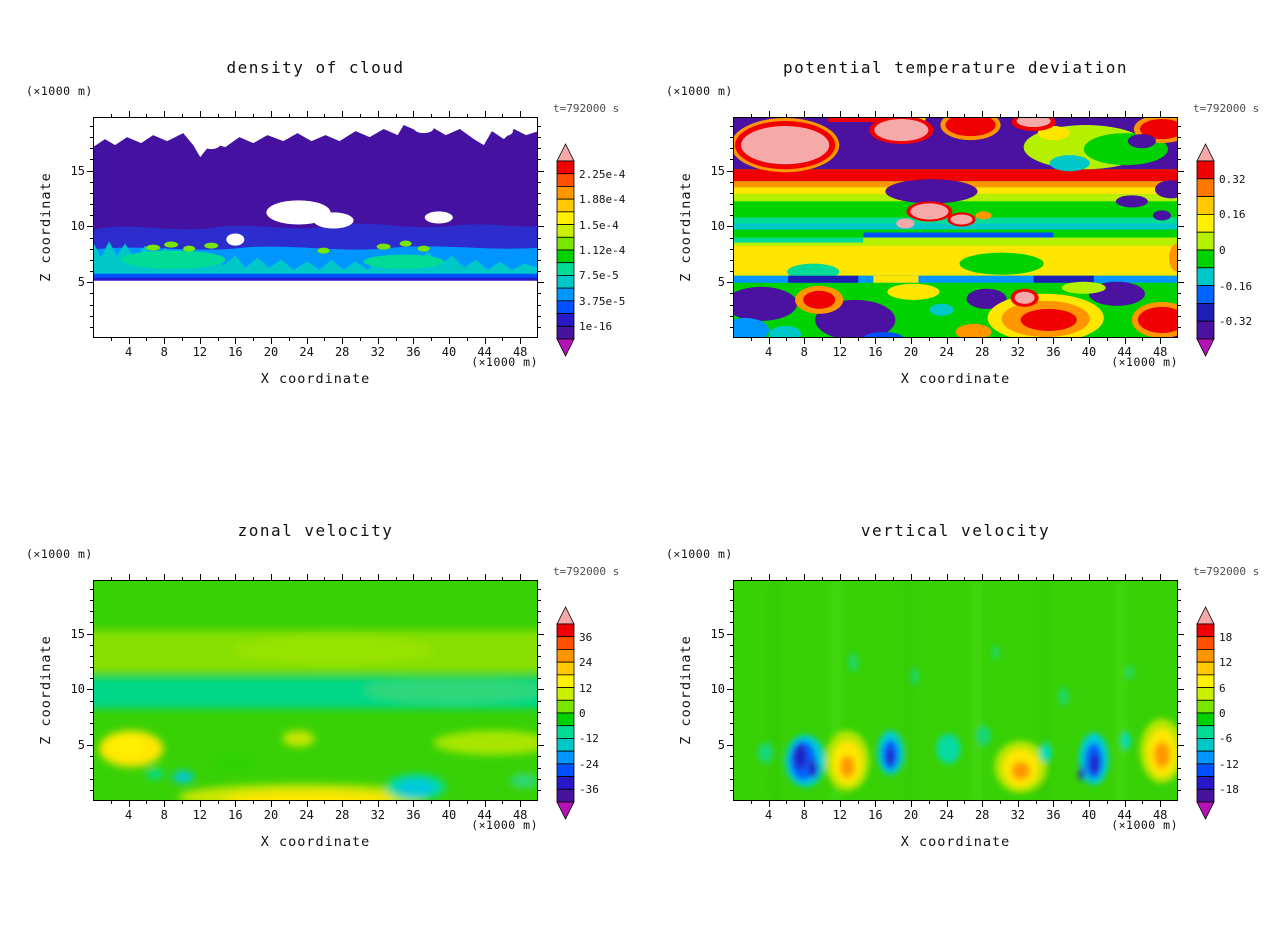 The width and height of the screenshot is (1280, 926). I want to click on x-tick-label: 12, so click(200, 352).